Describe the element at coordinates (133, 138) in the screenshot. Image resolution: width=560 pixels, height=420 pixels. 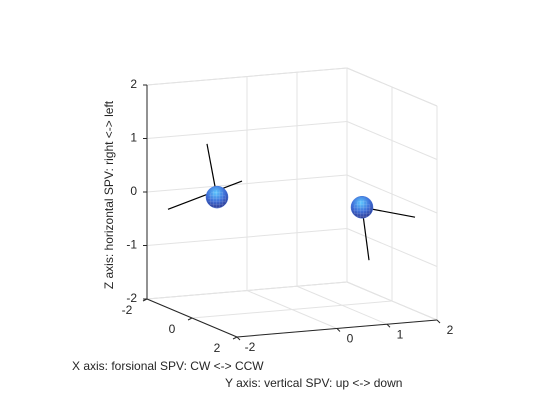
I see `z-tick-label: 1` at that location.